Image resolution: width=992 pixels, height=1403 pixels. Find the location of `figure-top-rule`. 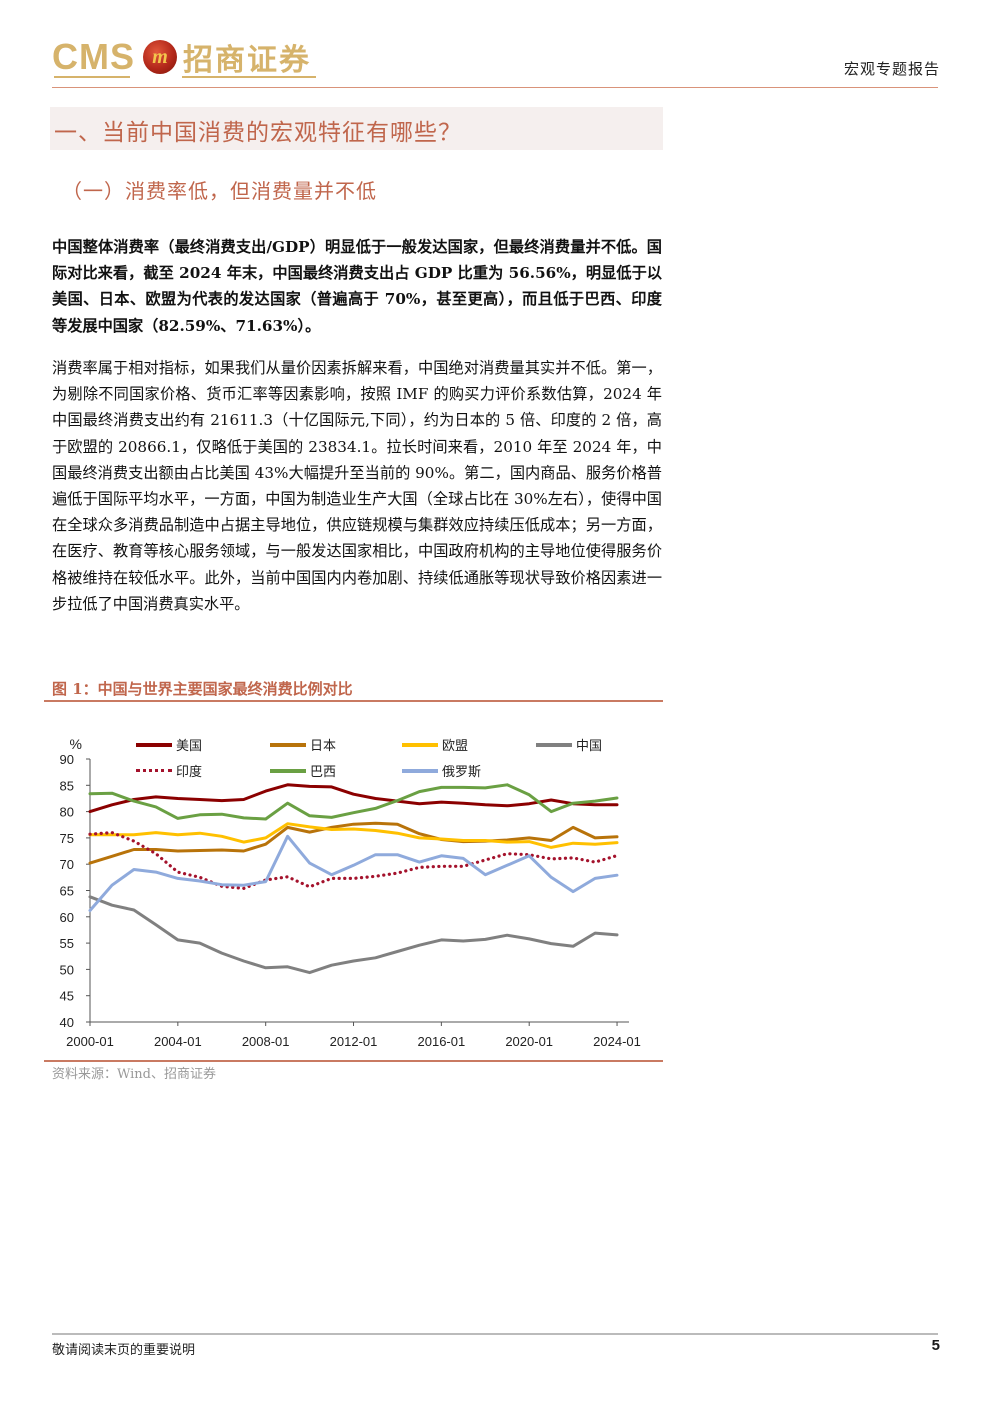

figure-top-rule is located at coordinates (353, 701).